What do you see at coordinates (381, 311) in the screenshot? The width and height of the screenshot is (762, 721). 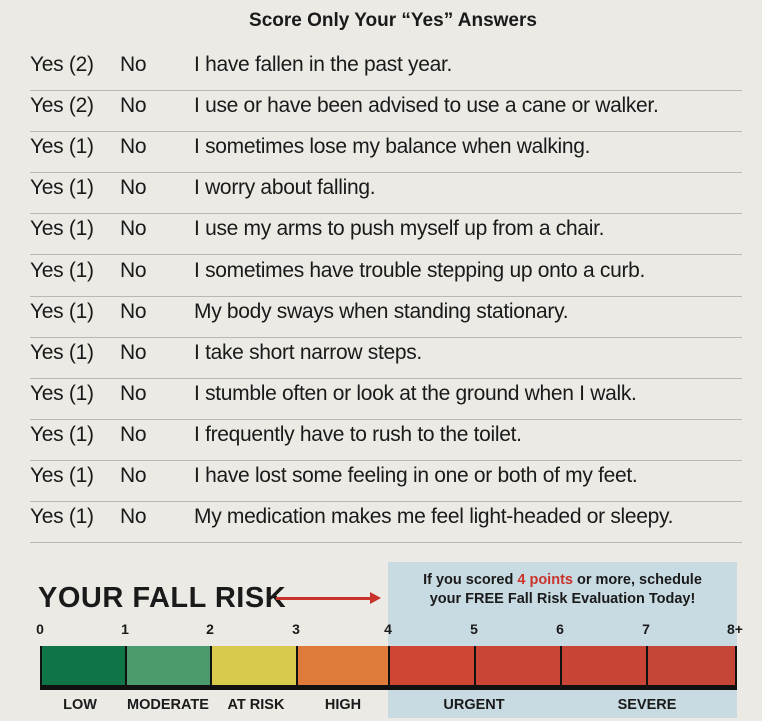 I see `question-text: My body sways when standing stationary.` at bounding box center [381, 311].